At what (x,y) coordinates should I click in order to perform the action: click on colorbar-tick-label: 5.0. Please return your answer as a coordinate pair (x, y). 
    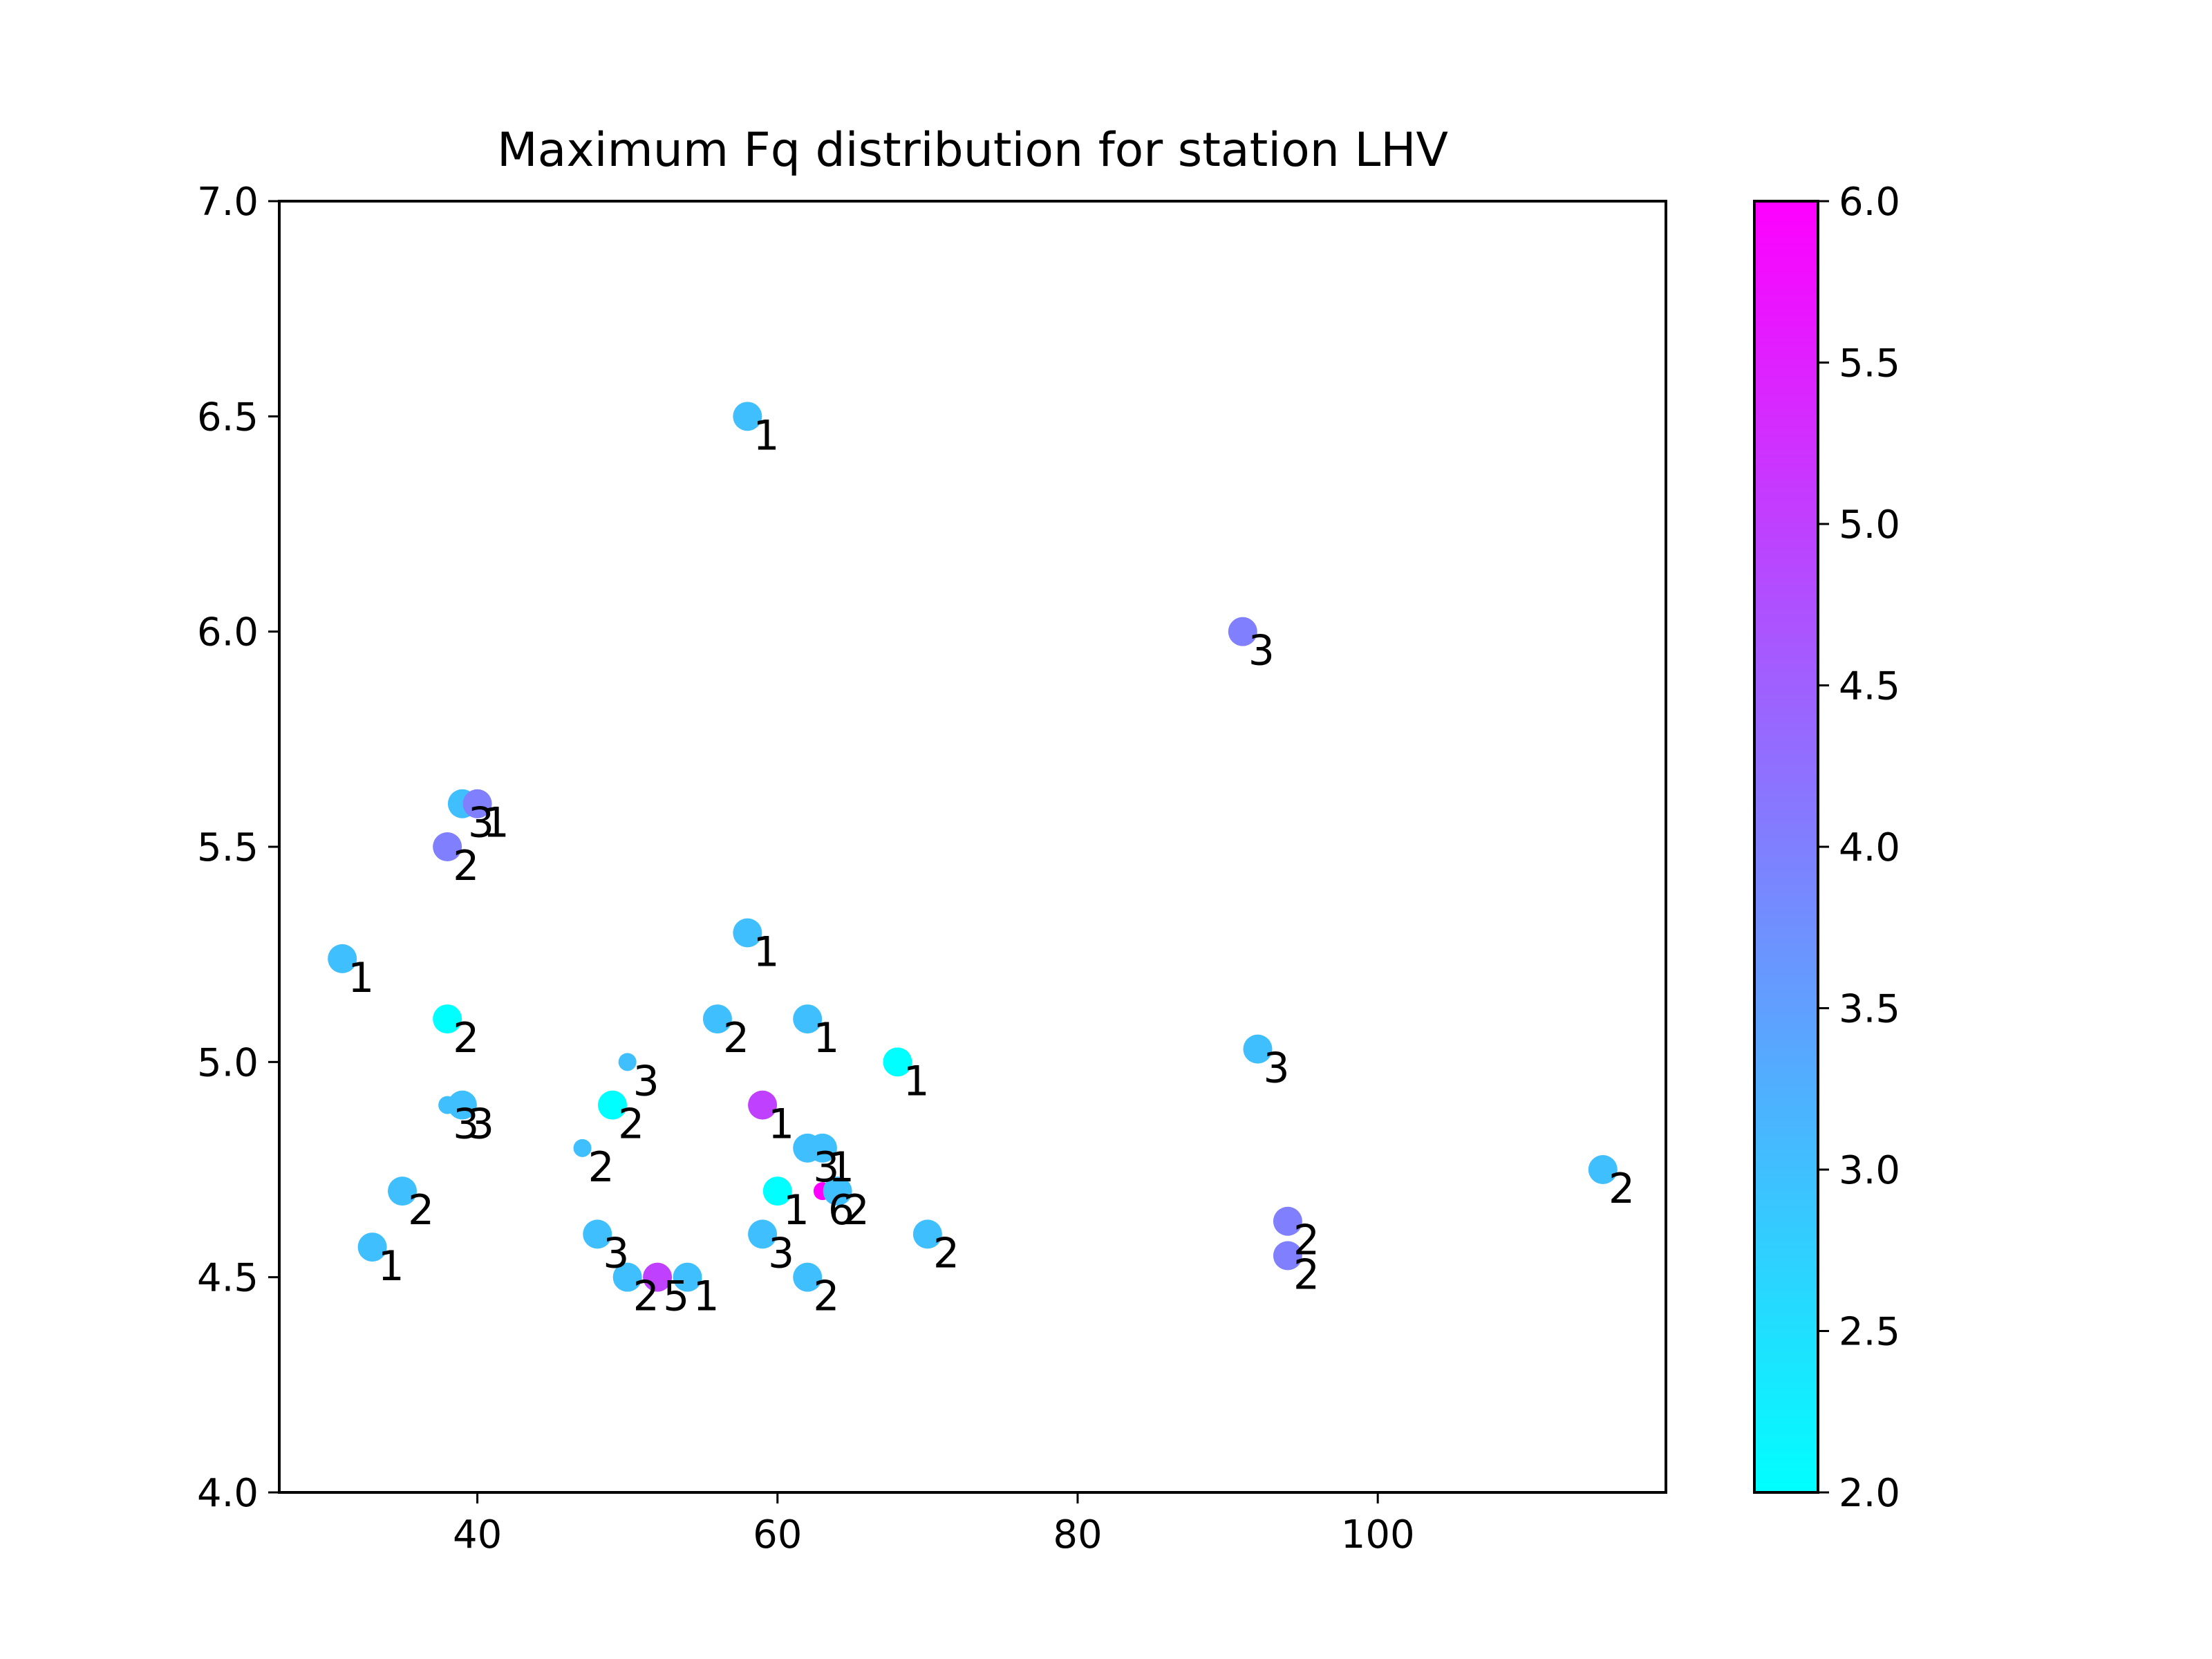
    Looking at the image, I should click on (1869, 525).